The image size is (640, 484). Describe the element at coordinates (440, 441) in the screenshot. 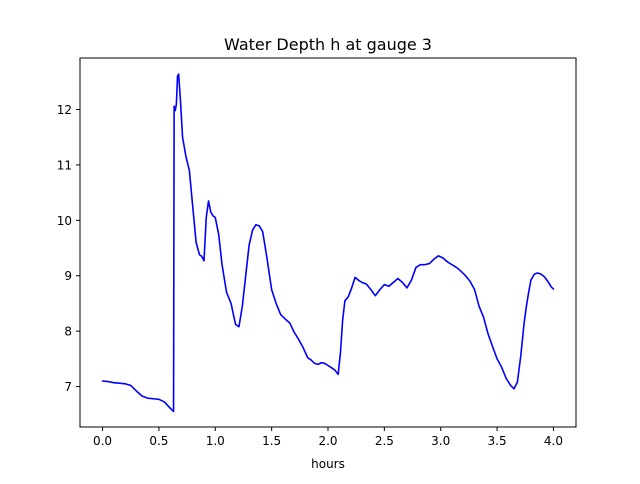

I see `x-tick-label: 3.0` at that location.